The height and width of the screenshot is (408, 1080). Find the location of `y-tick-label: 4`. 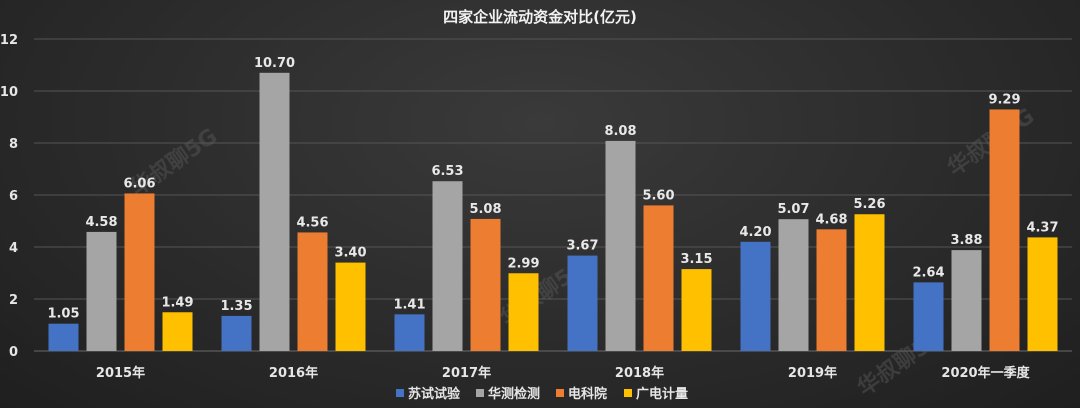

y-tick-label: 4 is located at coordinates (13, 248).